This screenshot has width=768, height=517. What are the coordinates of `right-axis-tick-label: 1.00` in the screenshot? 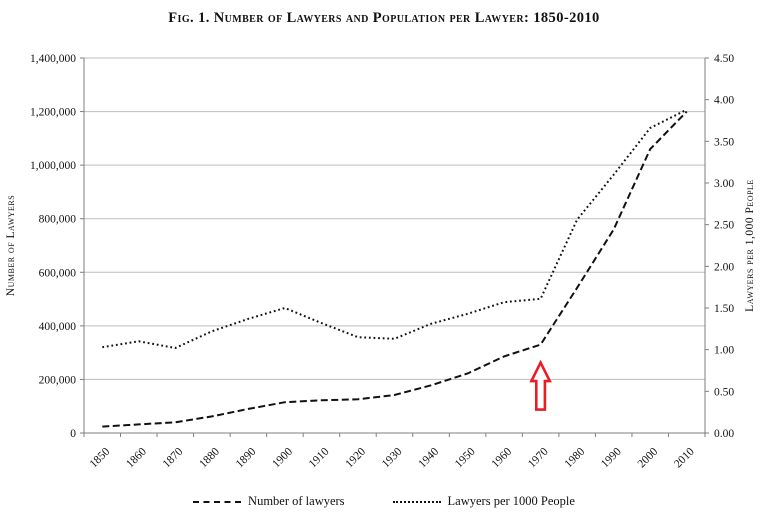 It's located at (724, 351).